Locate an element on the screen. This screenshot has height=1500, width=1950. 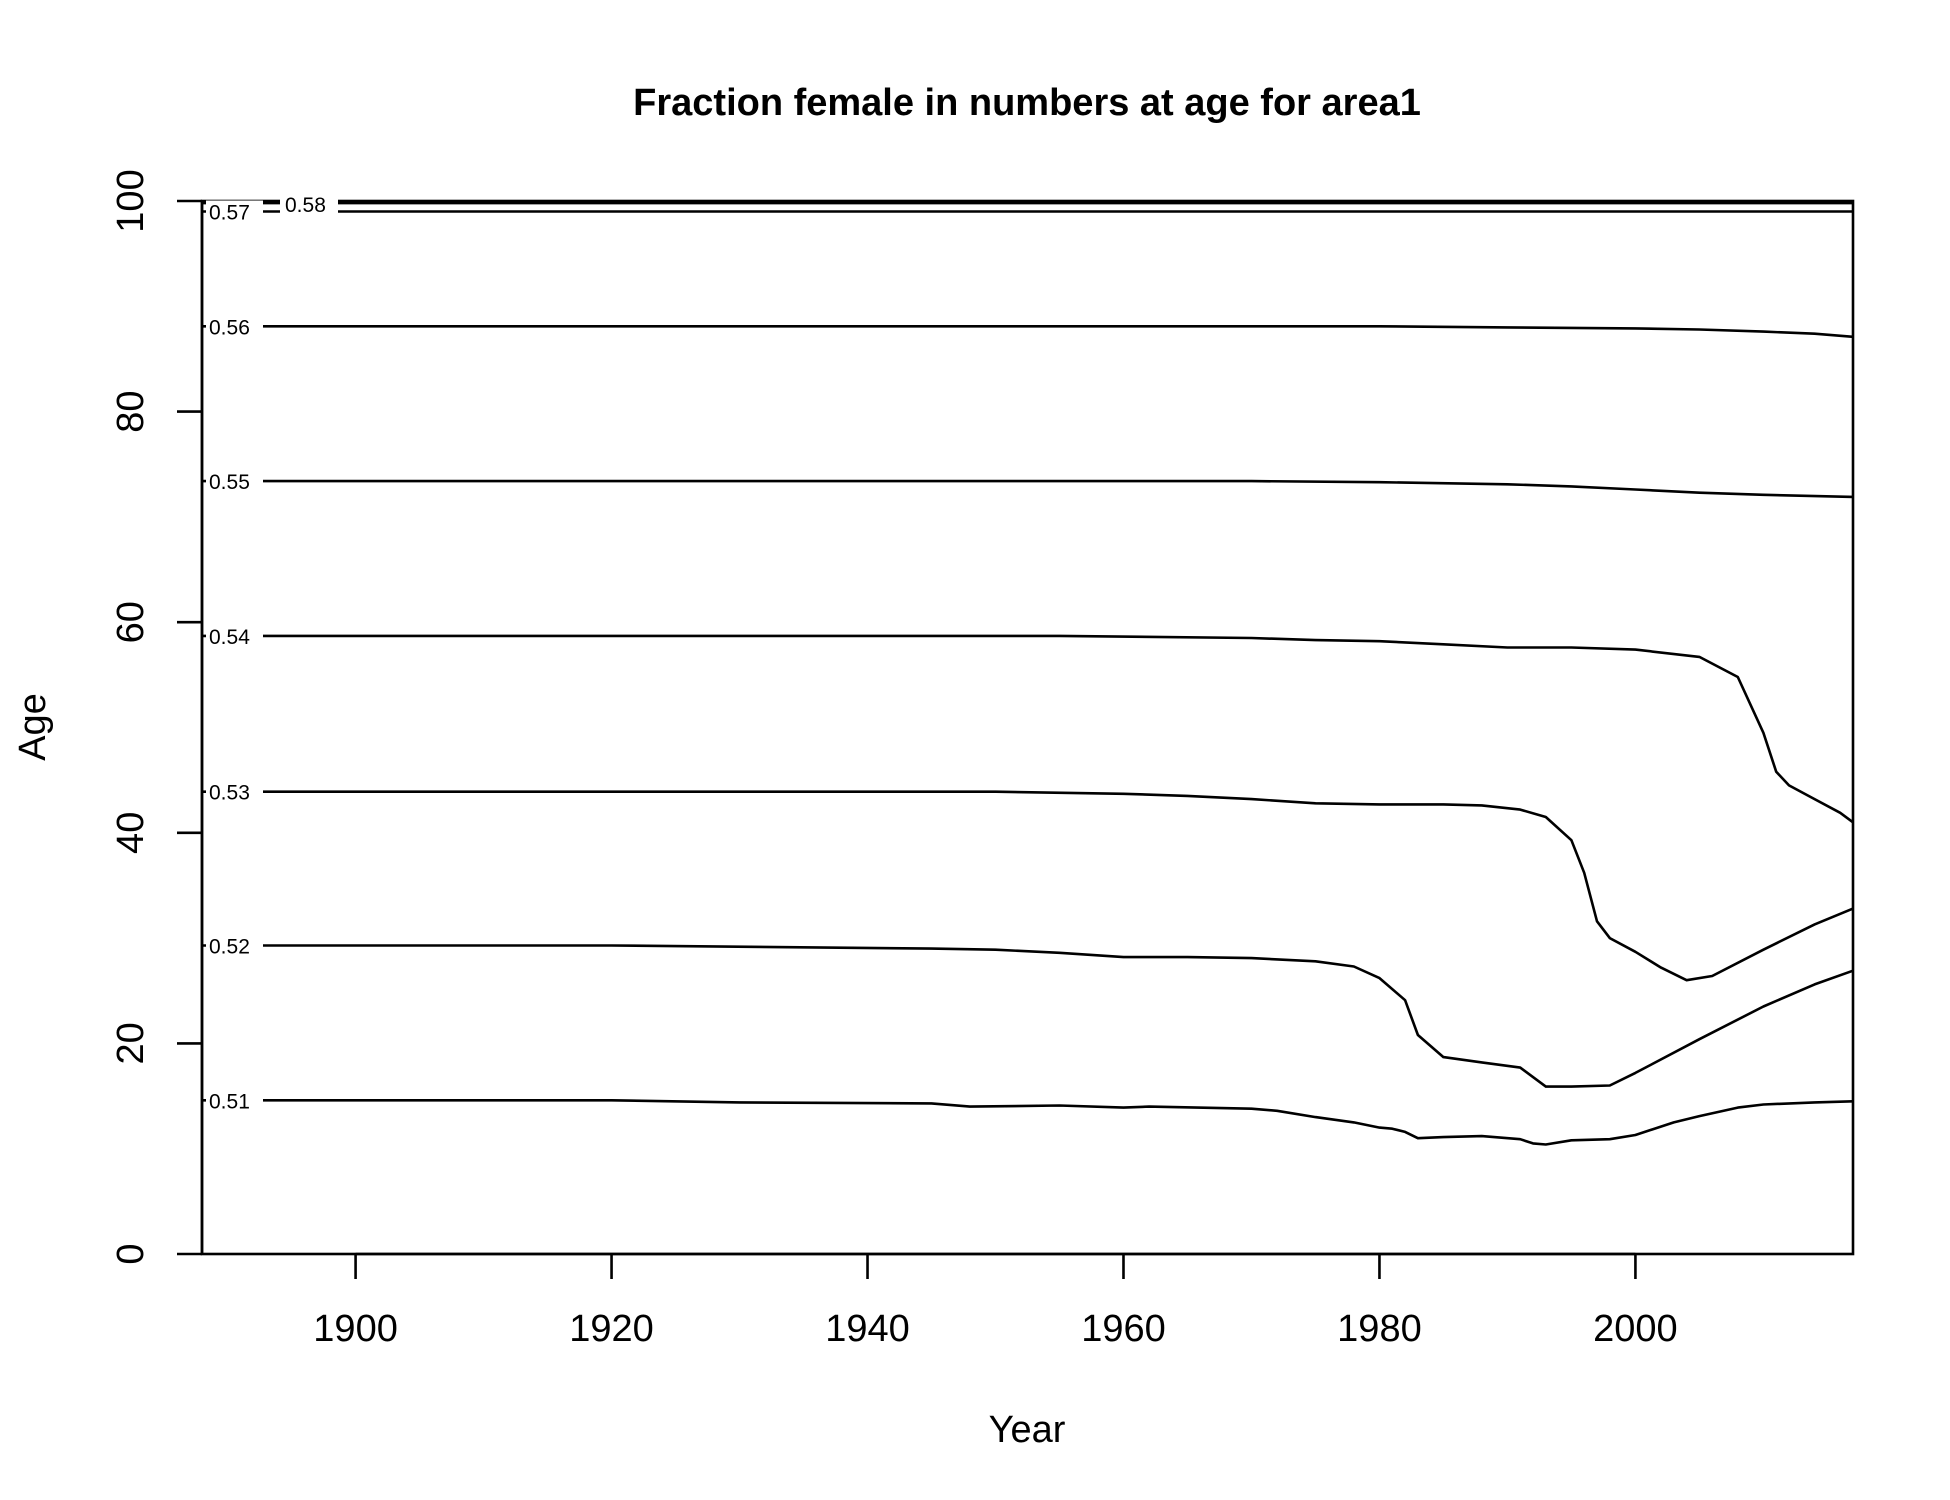
contour-labels: 0.51 0.52 0.53 0.54 0.55 0.56 0.57 0.58 is located at coordinates (272, 653).